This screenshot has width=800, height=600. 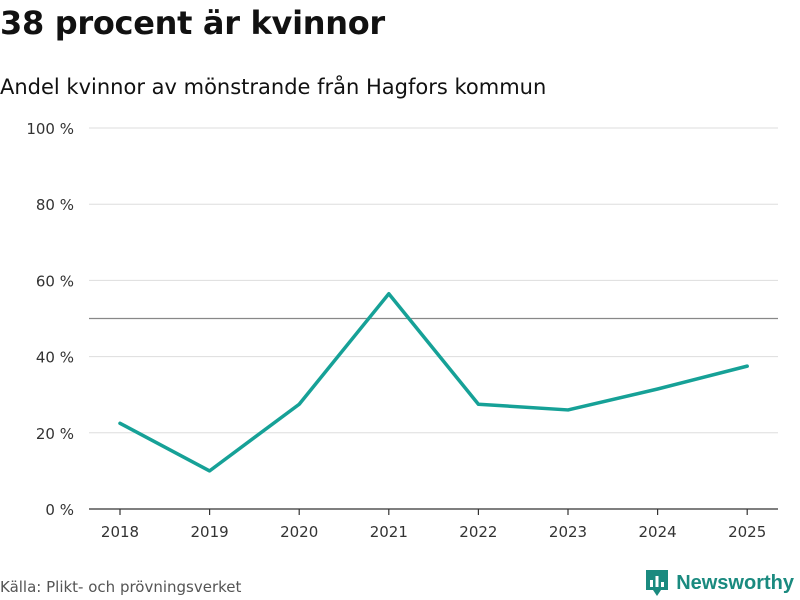 I want to click on y-tick-label: 100 %, so click(x=50, y=129).